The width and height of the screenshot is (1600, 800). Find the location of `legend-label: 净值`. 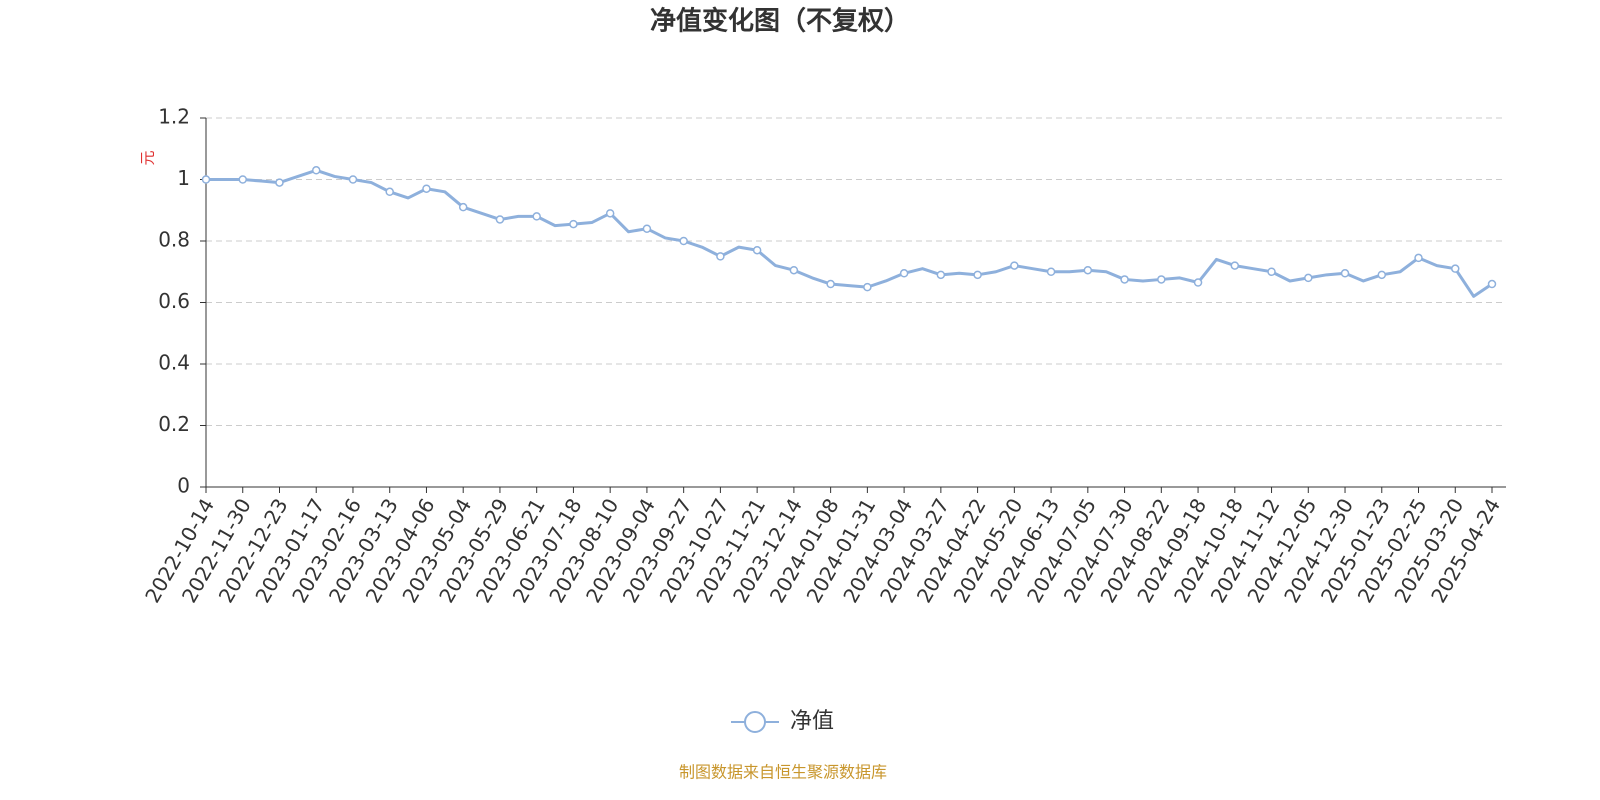

legend-label: 净值 is located at coordinates (812, 721).